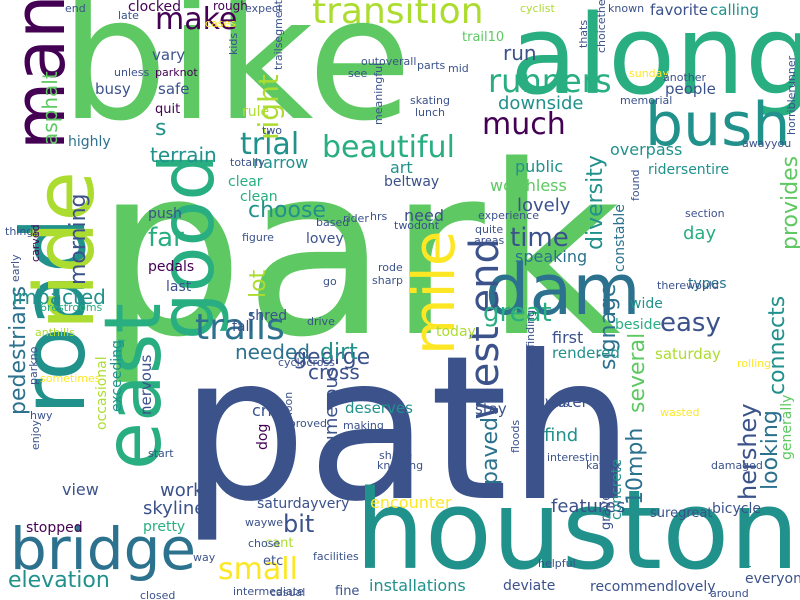 The height and width of the screenshot is (600, 800). Describe the element at coordinates (544, 205) in the screenshot. I see `word-lovely: lovely` at that location.